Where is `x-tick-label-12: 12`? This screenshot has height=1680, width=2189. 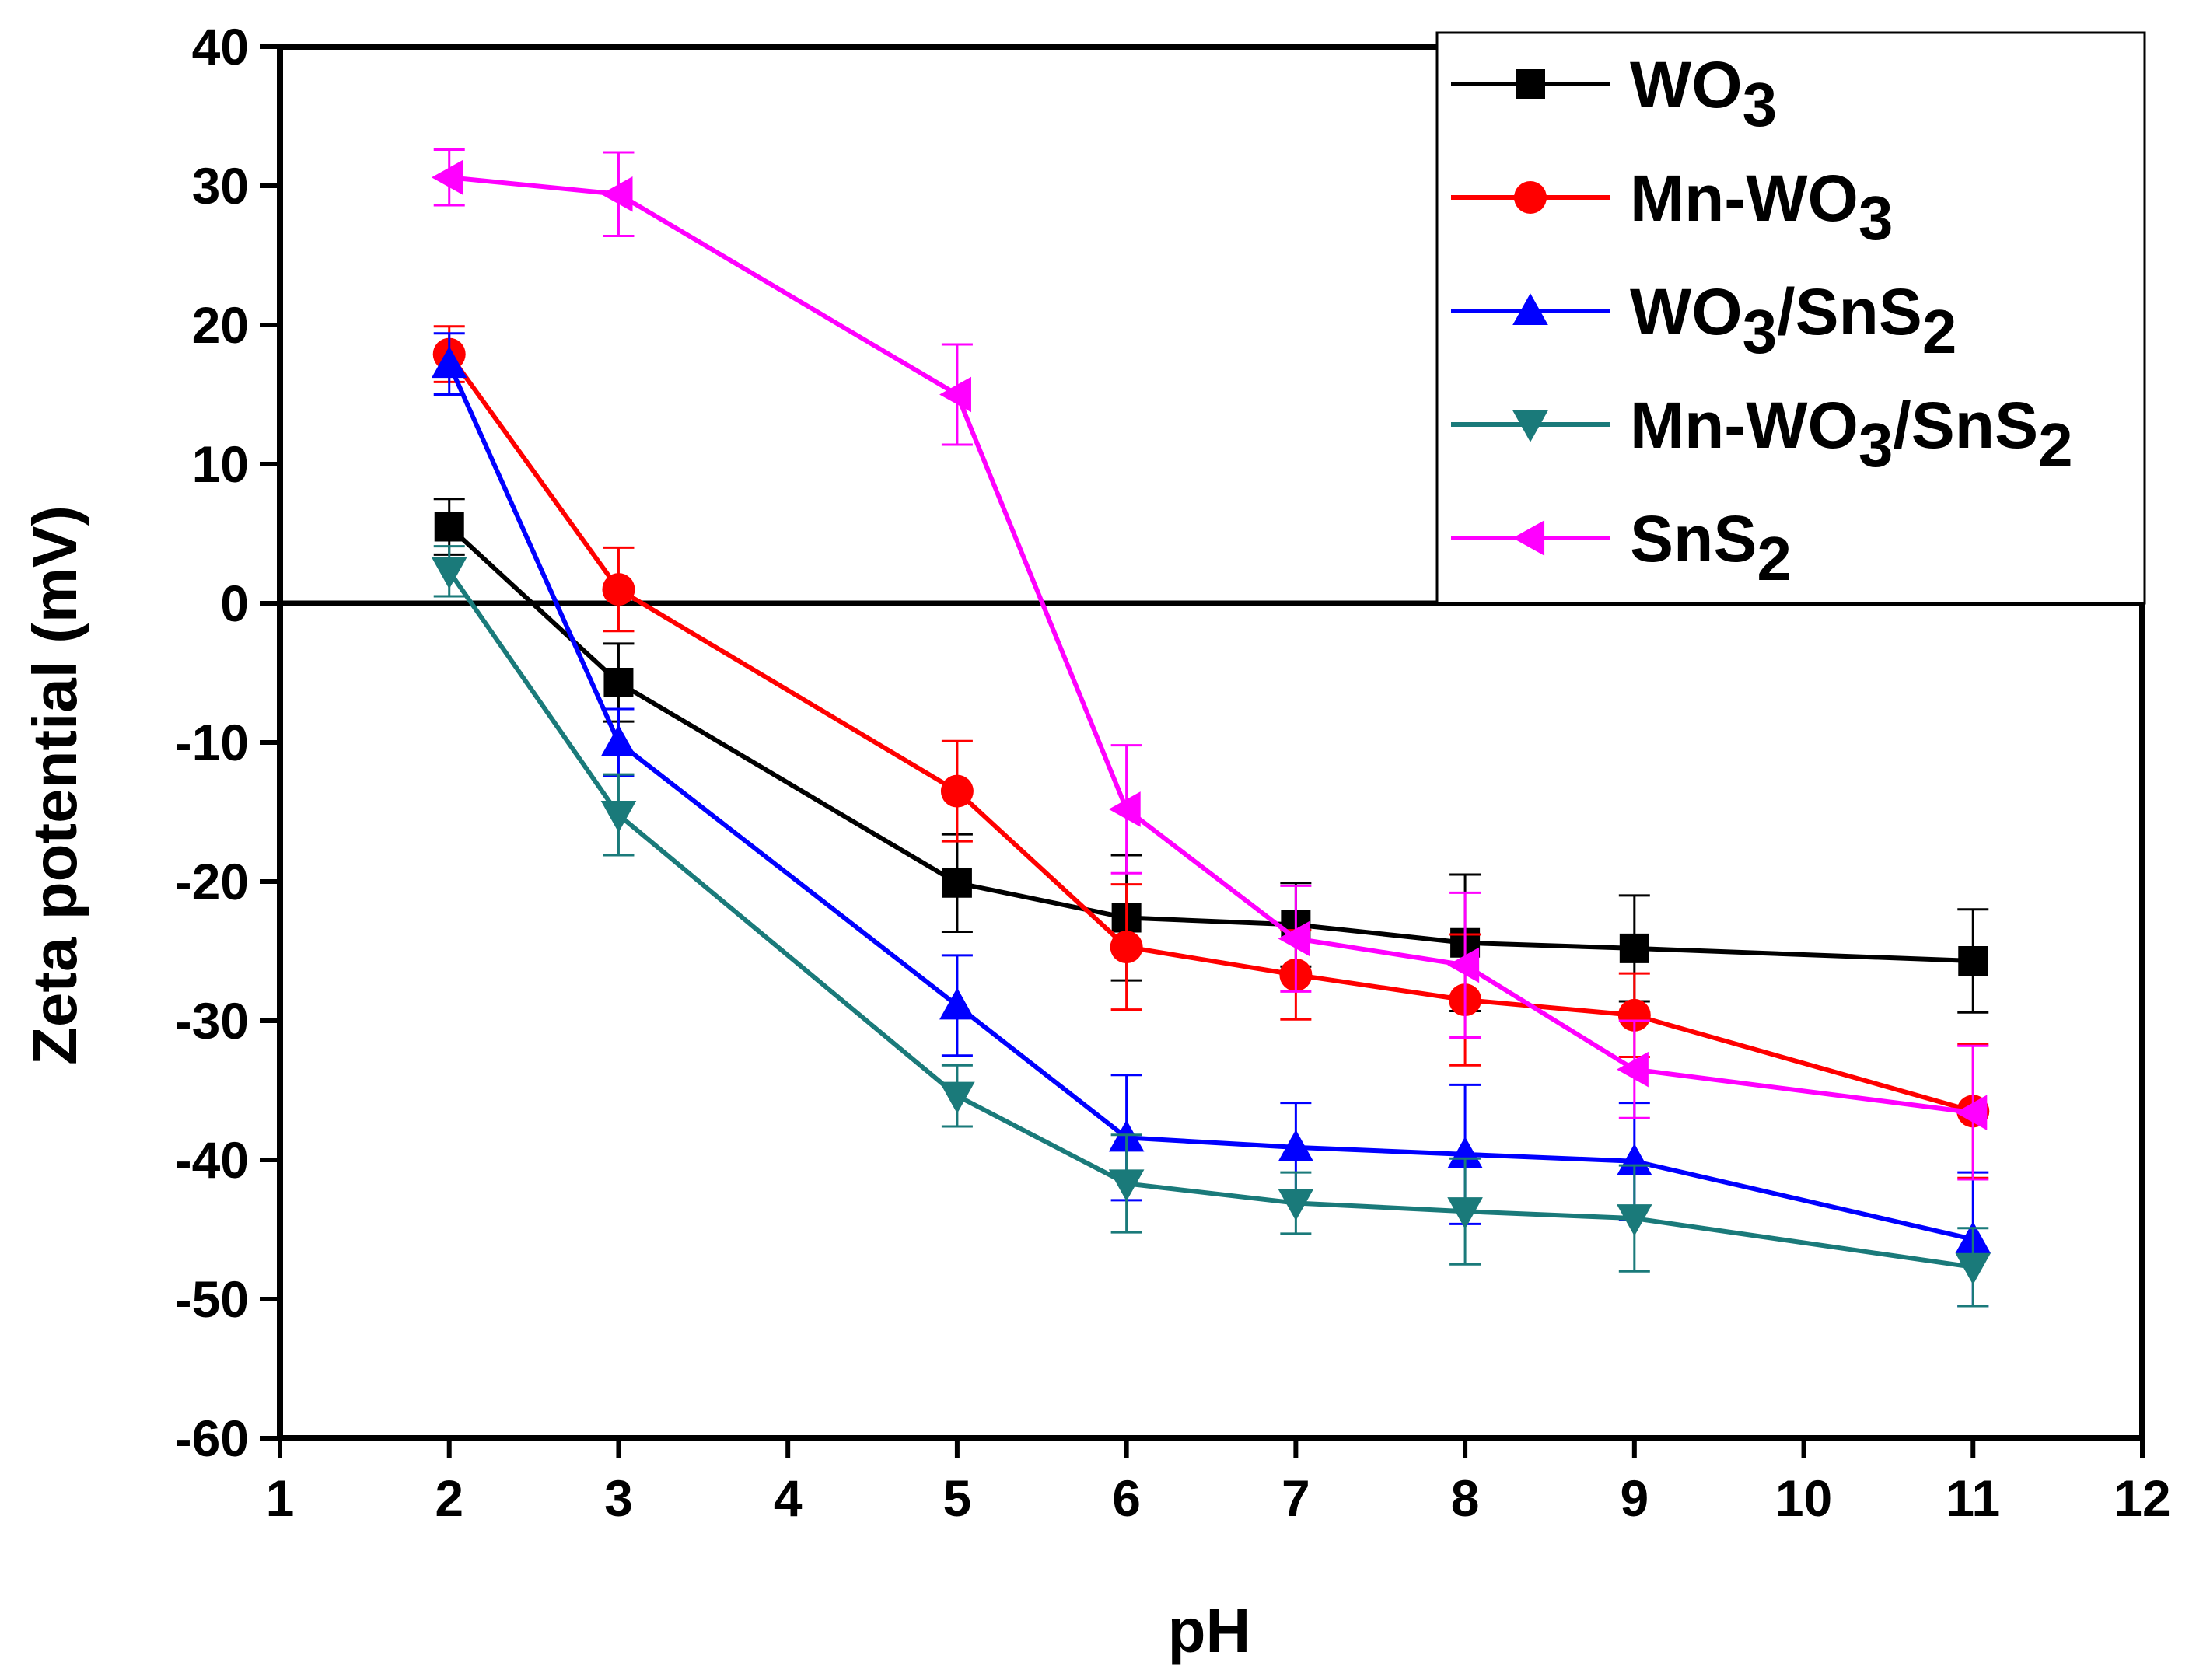
x-tick-label-12: 12 is located at coordinates (2142, 1498).